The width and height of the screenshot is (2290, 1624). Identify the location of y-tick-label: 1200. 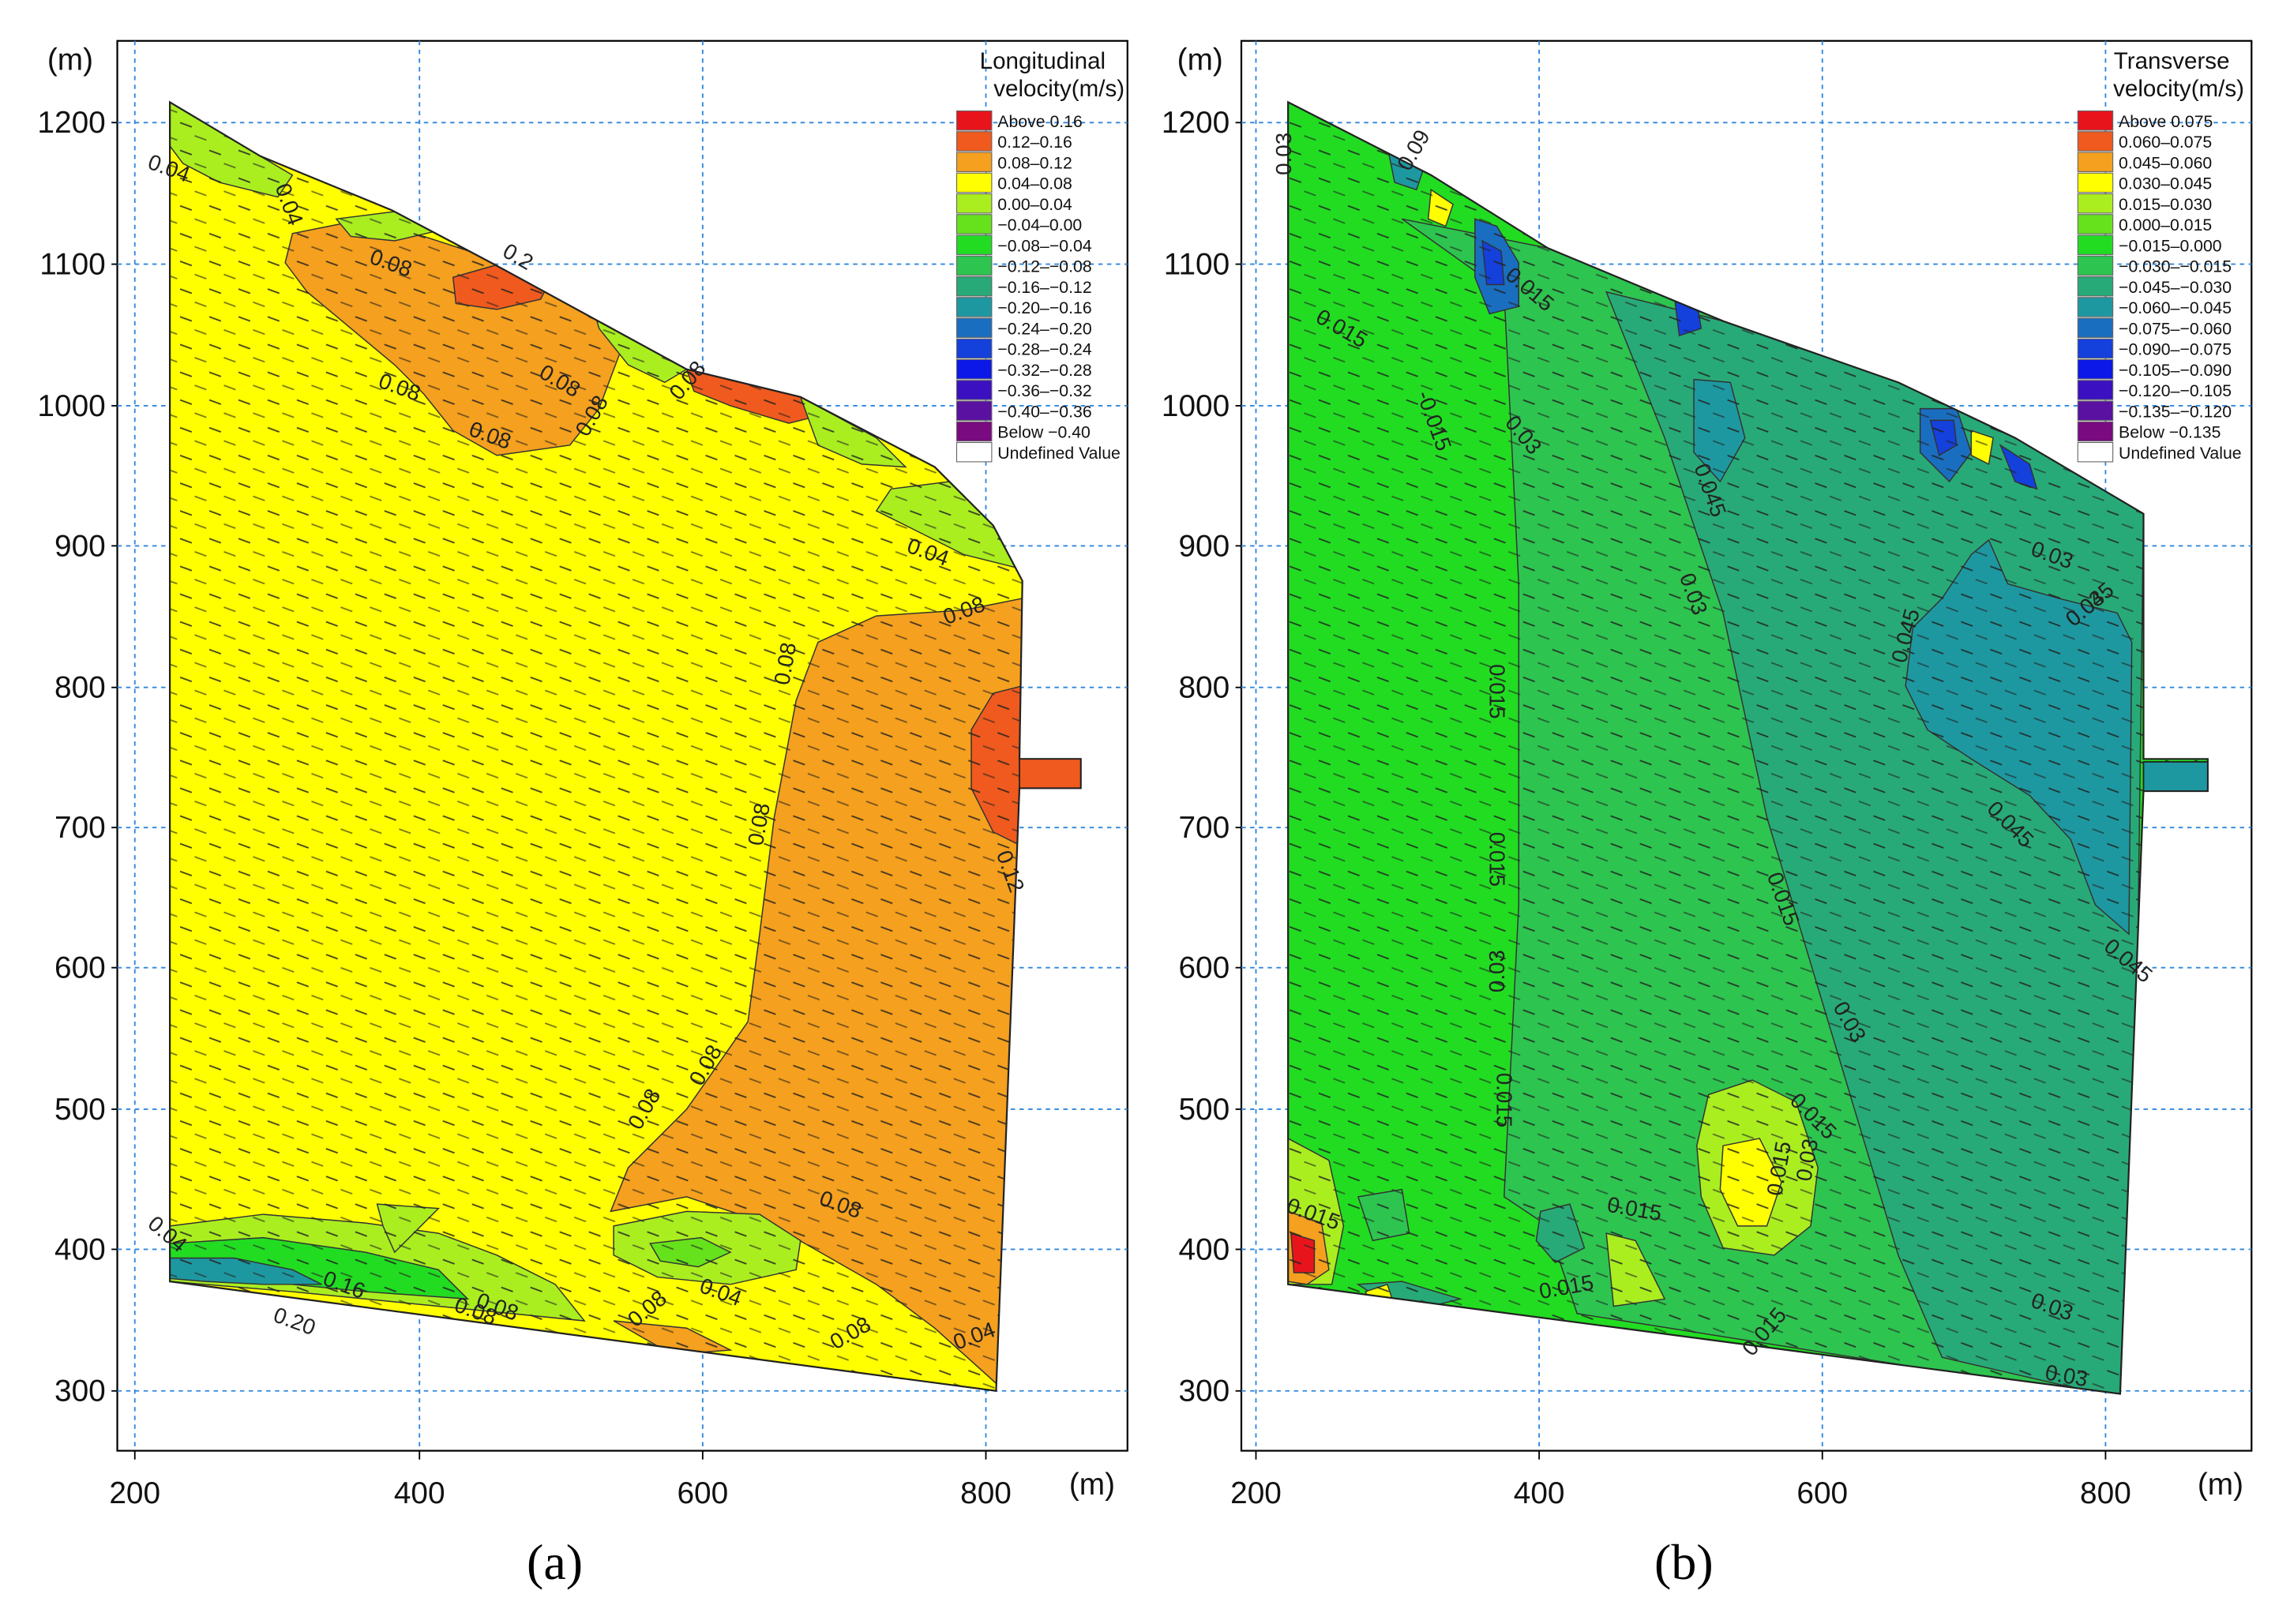
(71, 123).